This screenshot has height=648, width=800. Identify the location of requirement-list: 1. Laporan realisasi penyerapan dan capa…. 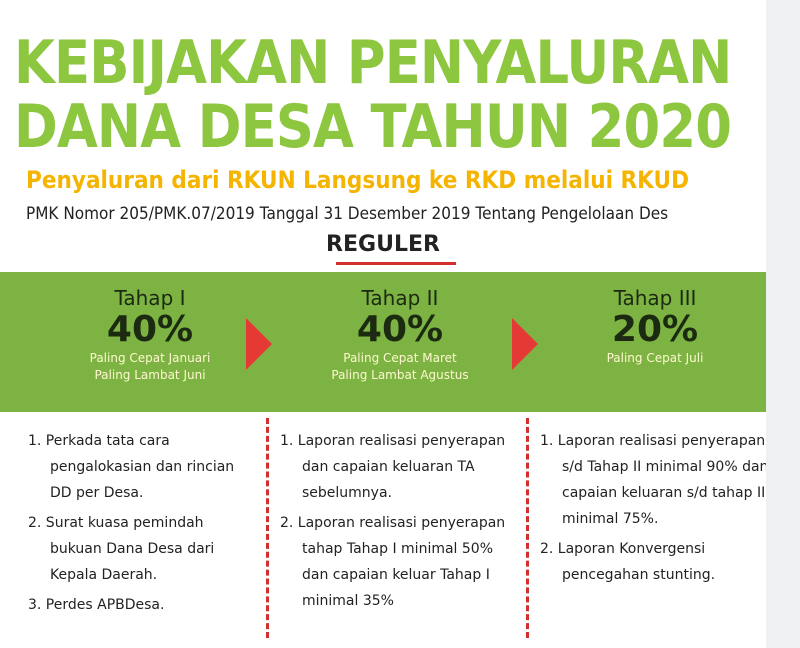
(395, 523).